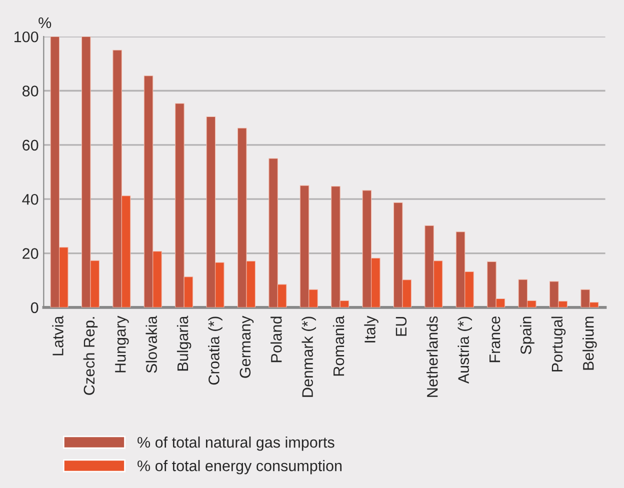 Image resolution: width=624 pixels, height=488 pixels. What do you see at coordinates (371, 329) in the screenshot?
I see `x-tick-label: Italy` at bounding box center [371, 329].